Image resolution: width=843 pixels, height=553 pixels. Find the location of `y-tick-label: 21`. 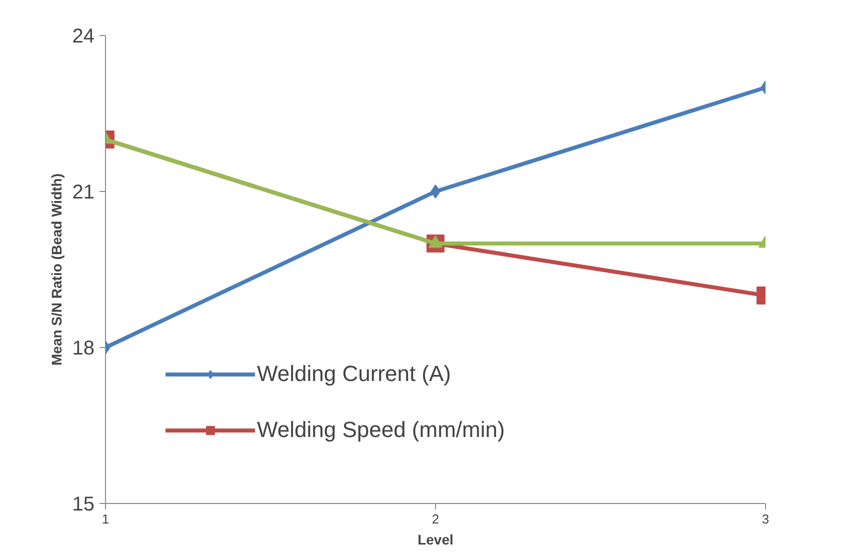

y-tick-label: 21 is located at coordinates (83, 193).